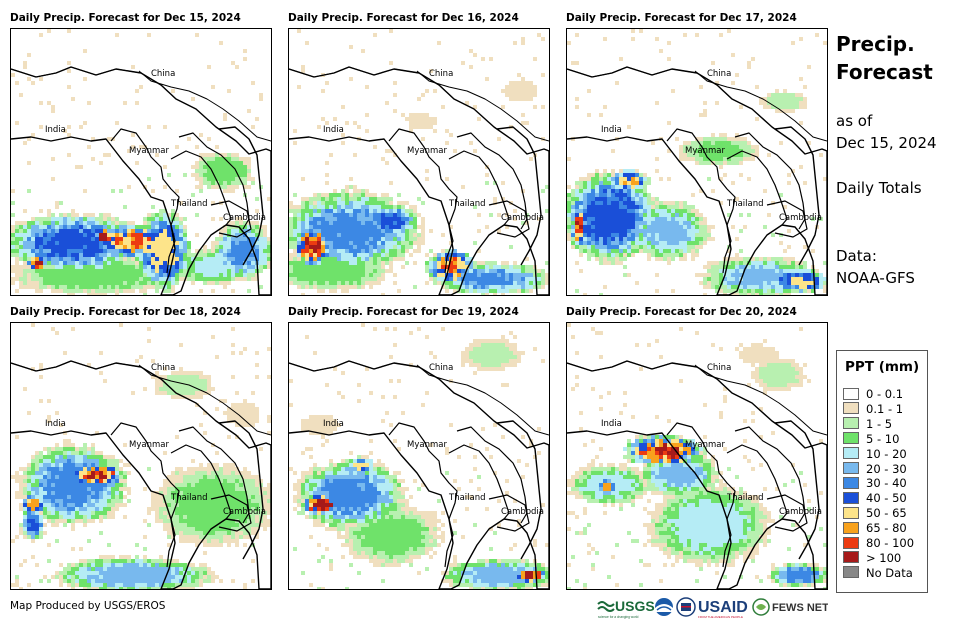  I want to click on legend-label: 5 - 10, so click(883, 438).